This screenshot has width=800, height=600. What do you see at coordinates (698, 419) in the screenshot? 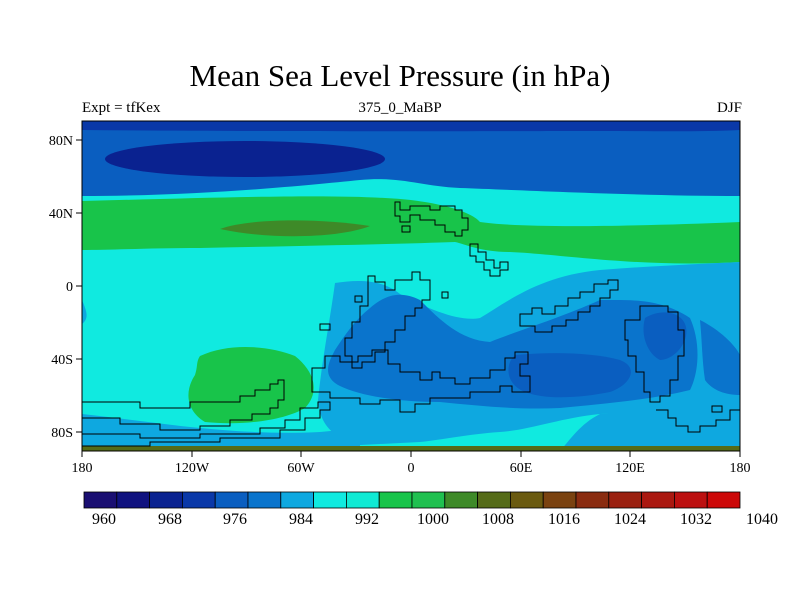
I see `coast-southeast-islands` at bounding box center [698, 419].